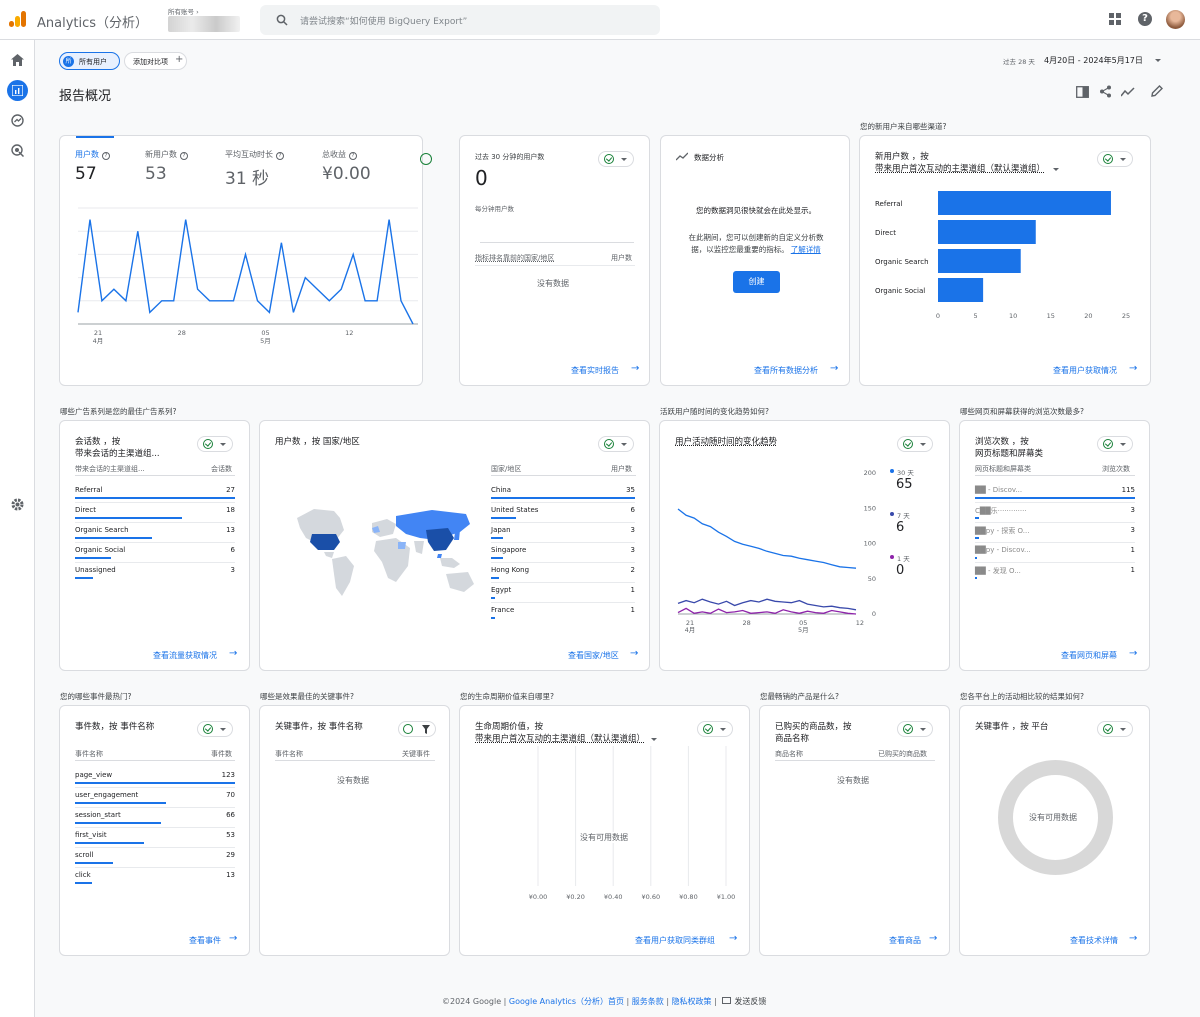  Describe the element at coordinates (1094, 940) in the screenshot. I see `platform-link: 查看技术详情` at that location.